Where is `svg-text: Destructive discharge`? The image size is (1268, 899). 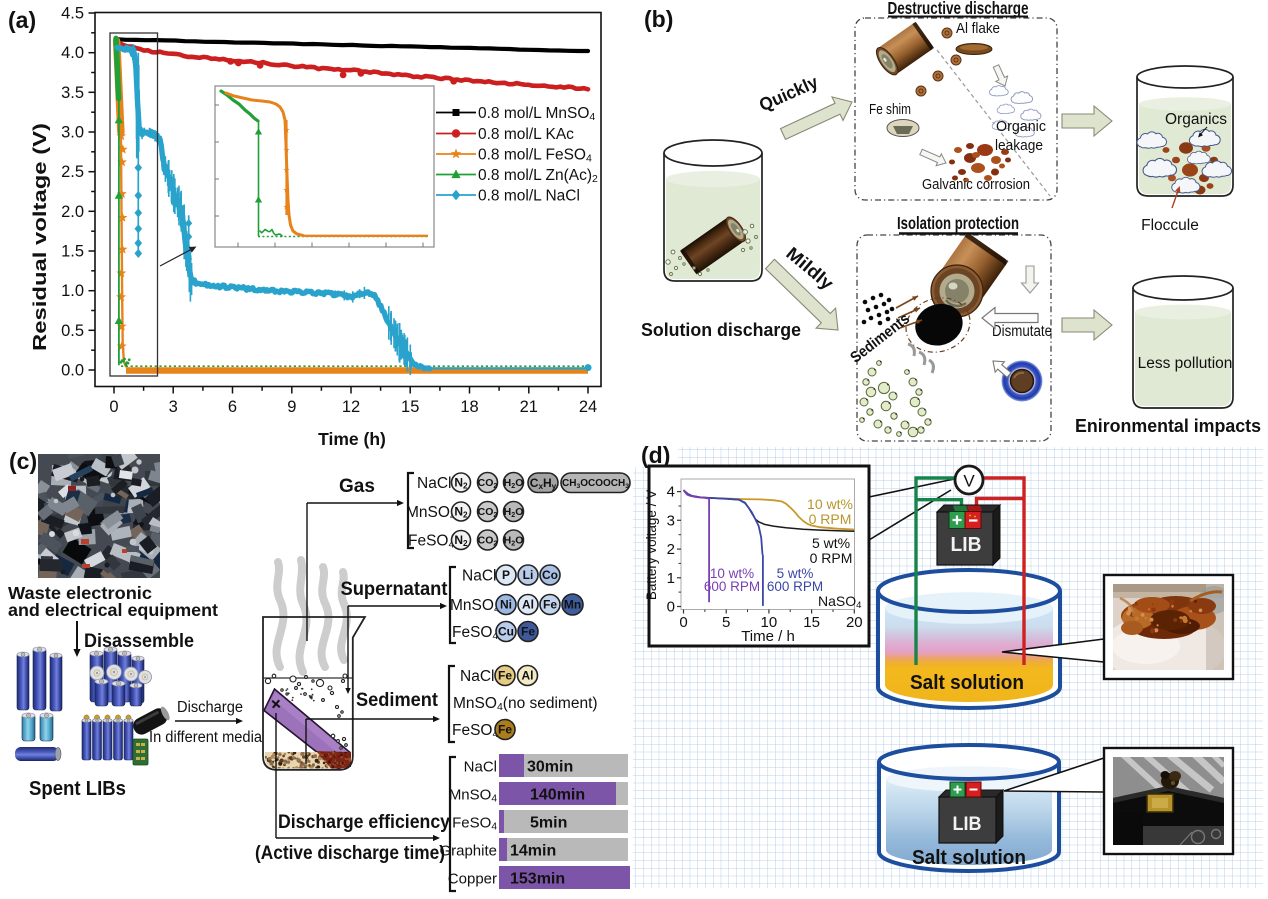 svg-text: Destructive discharge is located at coordinates (958, 9).